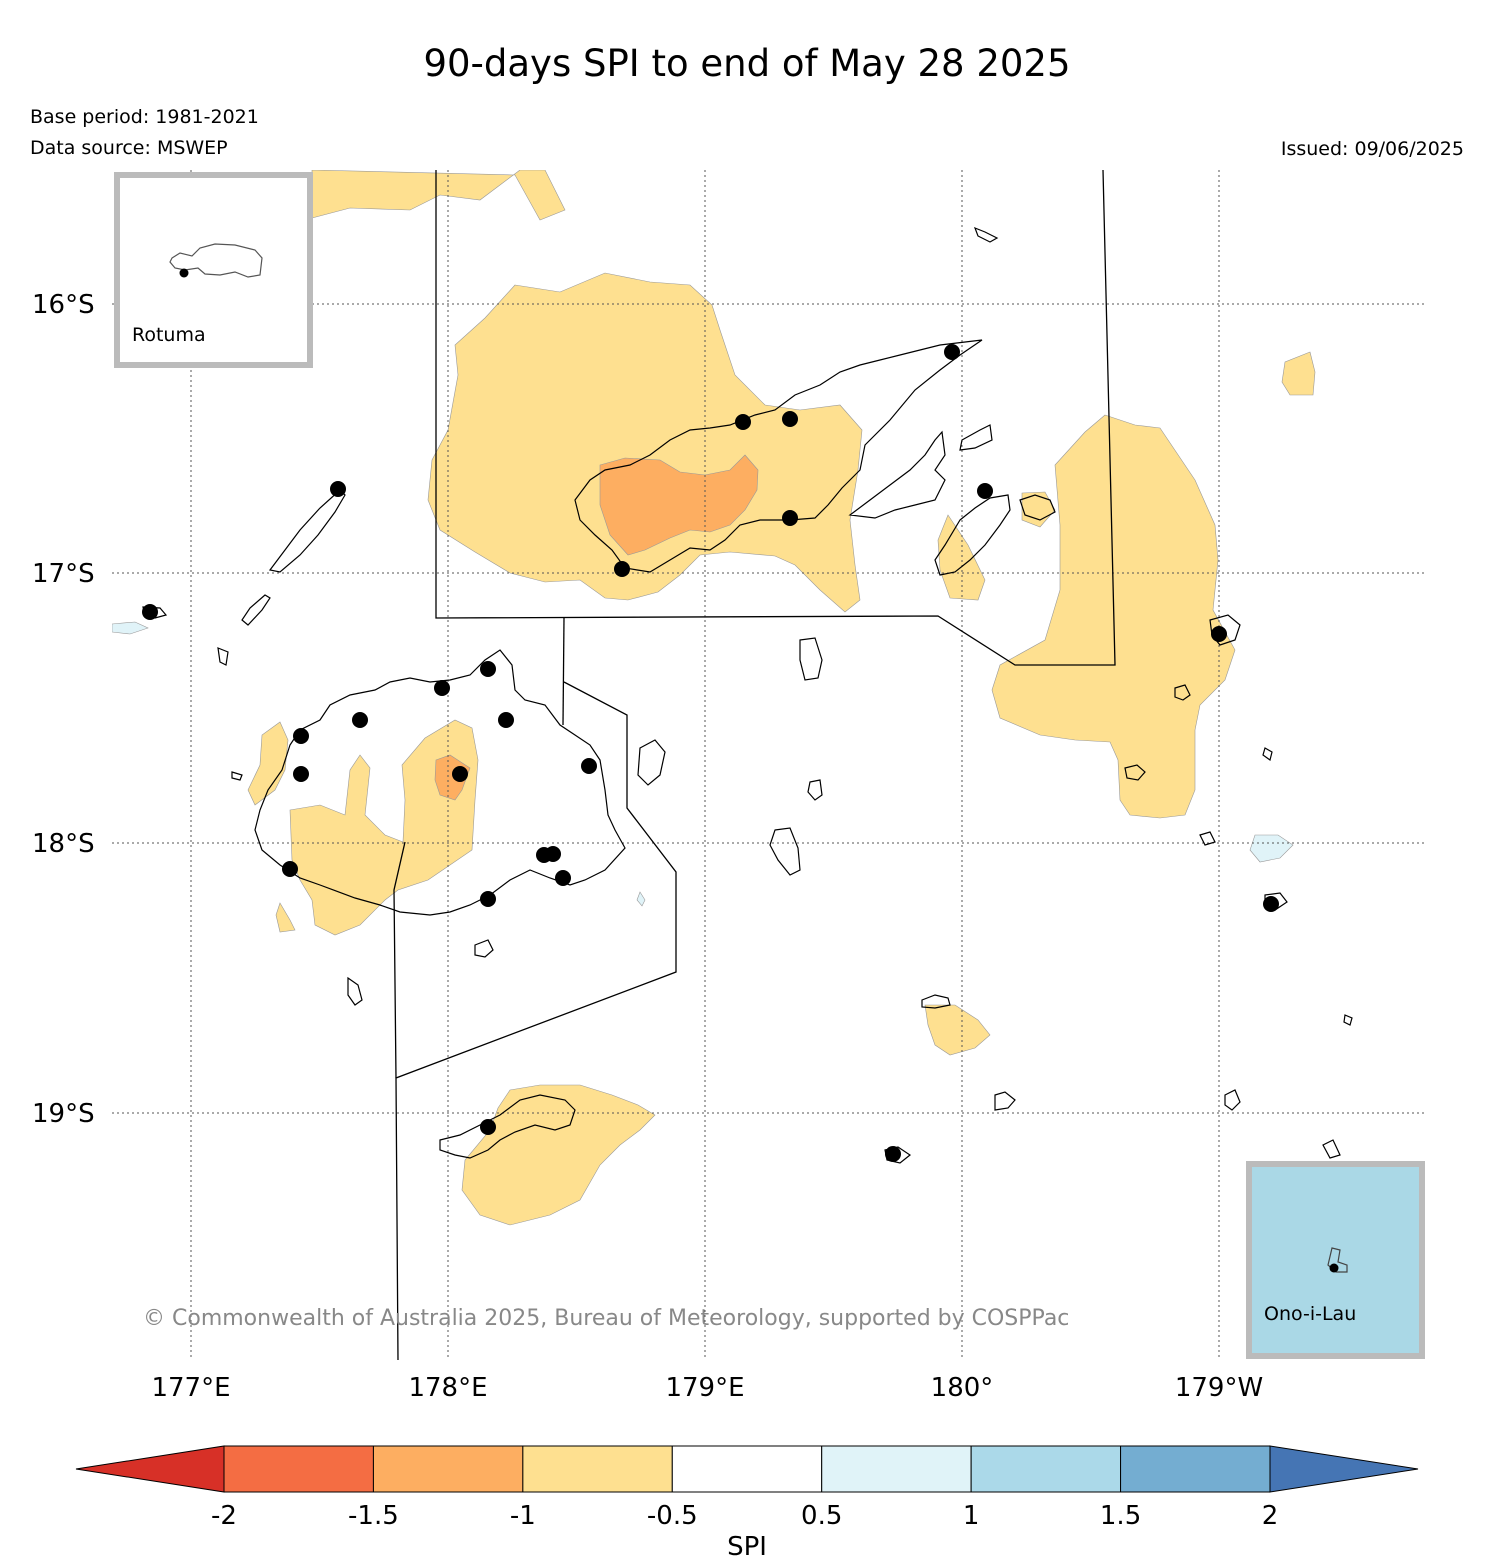  I want to click on coast-ovalau, so click(651, 762).